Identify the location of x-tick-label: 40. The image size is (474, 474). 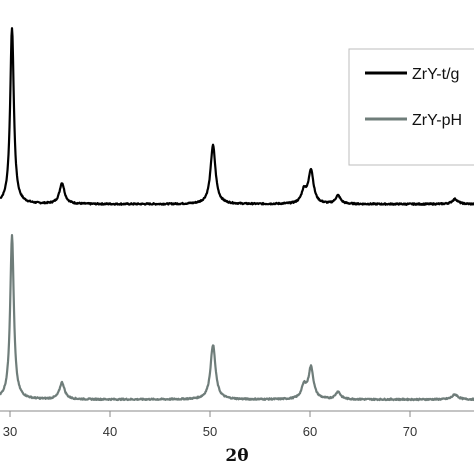
(110, 431).